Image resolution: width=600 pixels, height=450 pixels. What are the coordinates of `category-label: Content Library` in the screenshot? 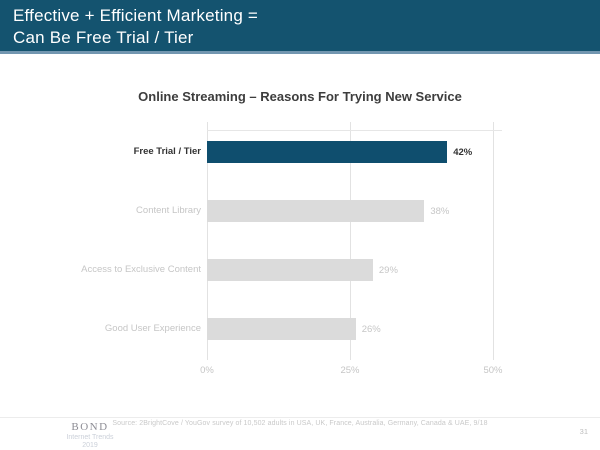 It's located at (168, 210).